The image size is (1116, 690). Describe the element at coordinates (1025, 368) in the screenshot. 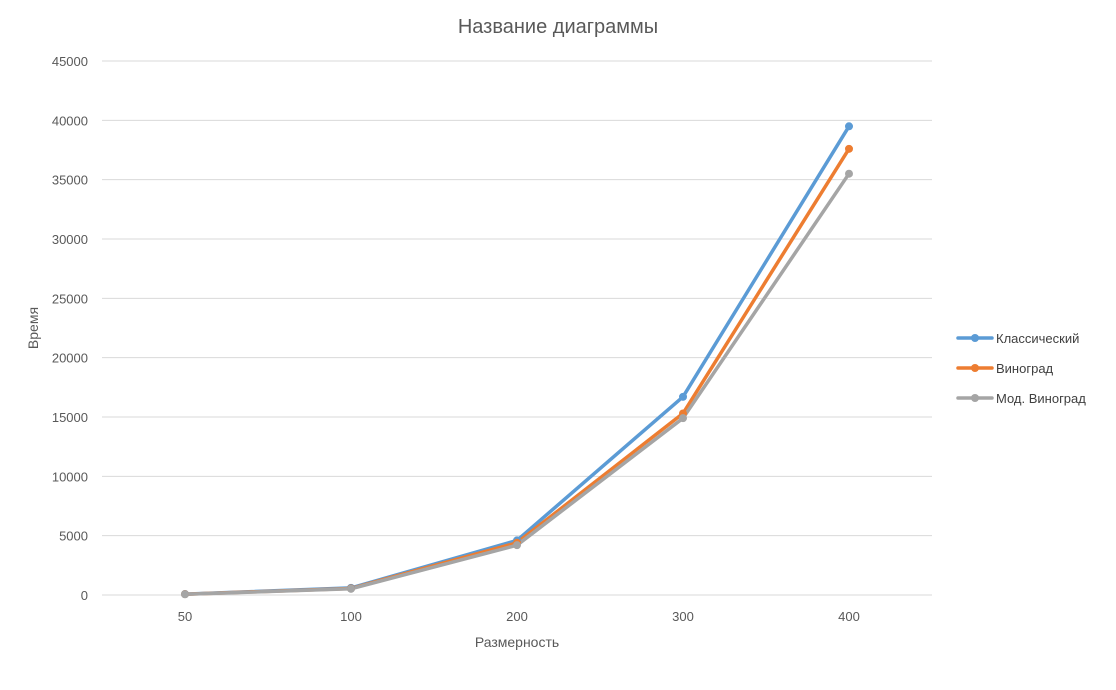

I see `legend-label: Виноград` at that location.